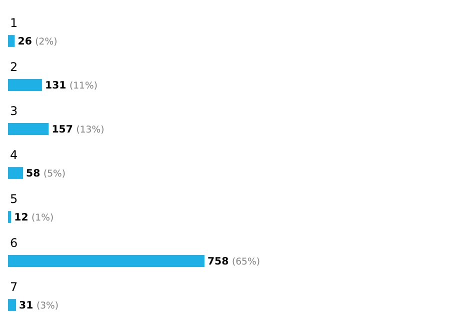 The height and width of the screenshot is (331, 450). I want to click on y-tick-label: 5, so click(14, 199).